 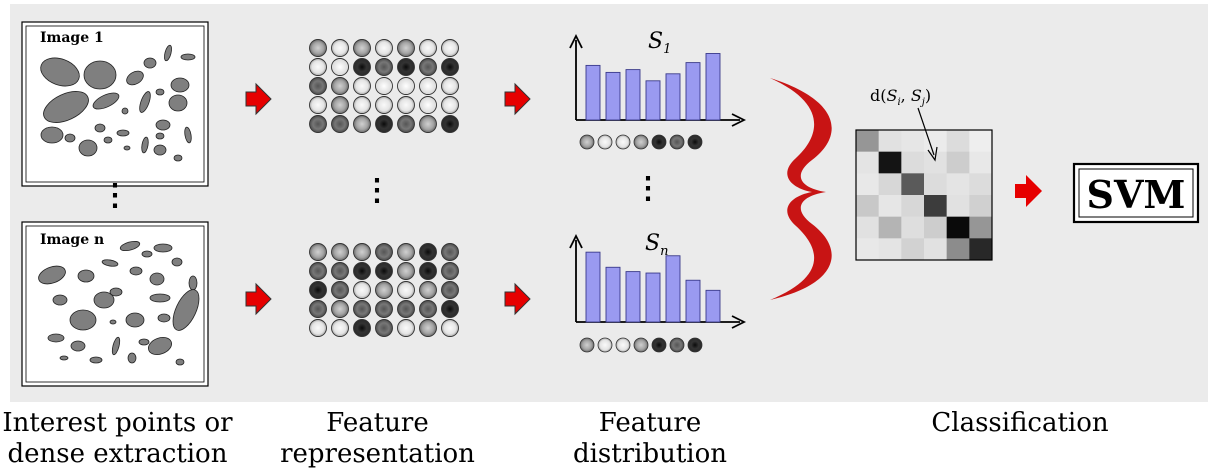 What do you see at coordinates (117, 438) in the screenshot?
I see `caption-interest-points: Interest points or dense extraction` at bounding box center [117, 438].